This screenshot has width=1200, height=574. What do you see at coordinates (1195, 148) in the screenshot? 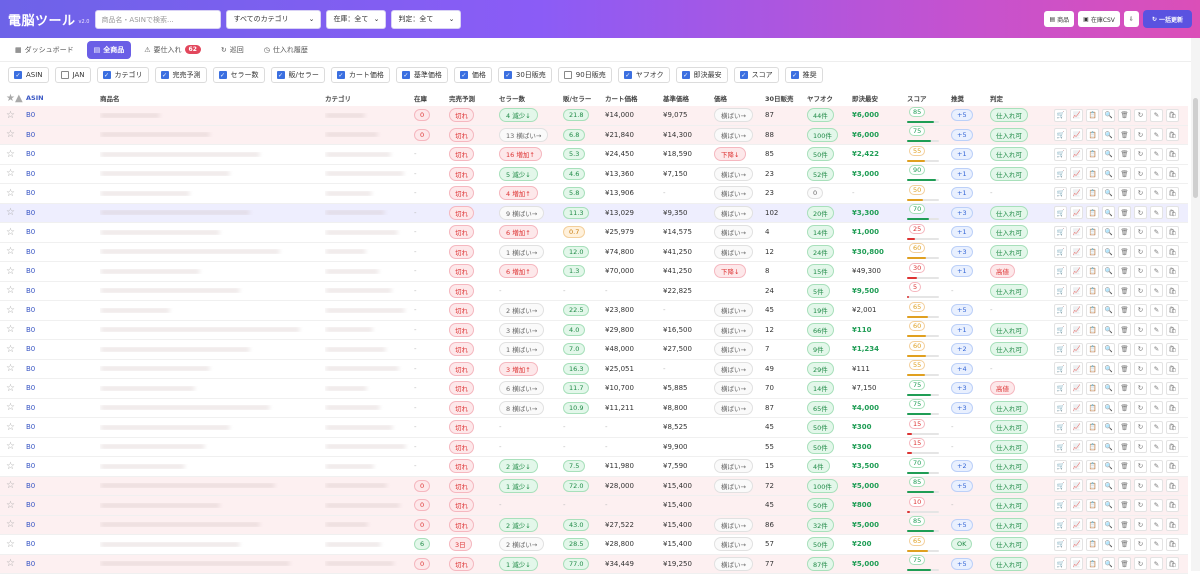
I see `scrollbar-thumb` at bounding box center [1195, 148].